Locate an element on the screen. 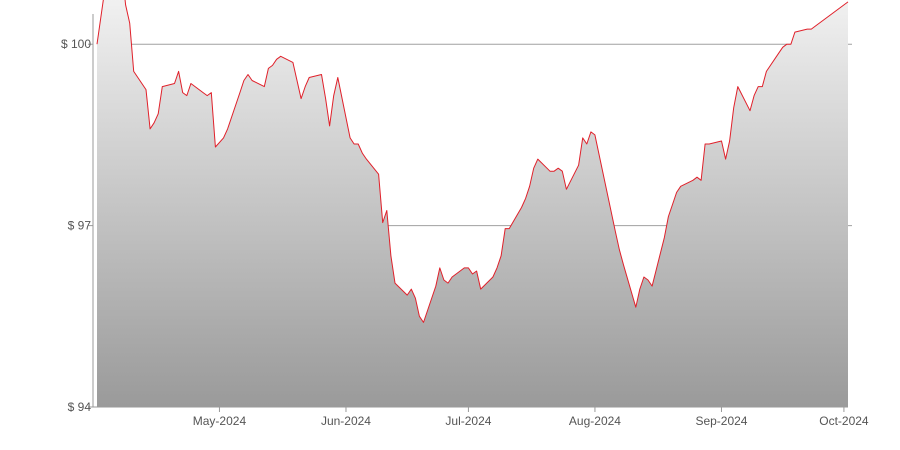 This screenshot has height=450, width=900. x-tick-label: Aug-2024 is located at coordinates (595, 421).